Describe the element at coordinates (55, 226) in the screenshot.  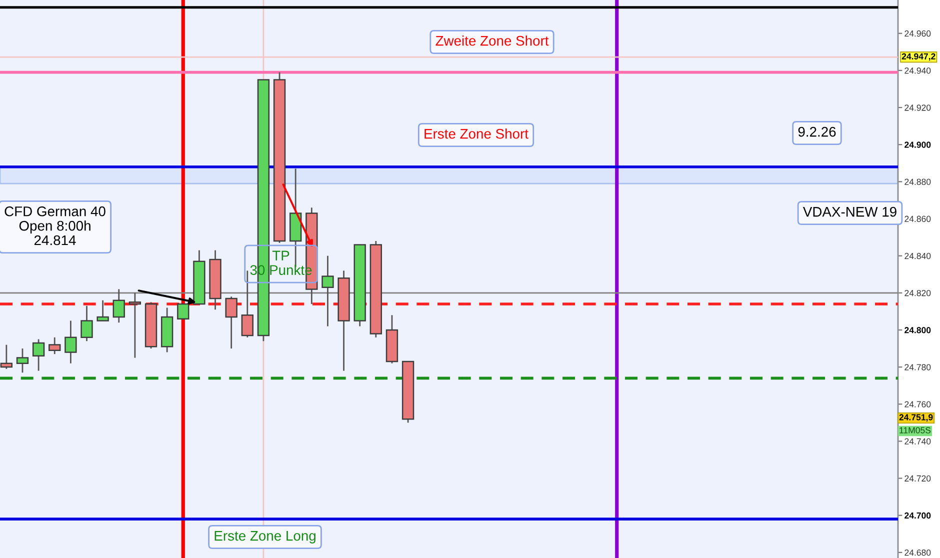
I see `annotation: CFD German 40 Open 8:00h 24.814` at that location.